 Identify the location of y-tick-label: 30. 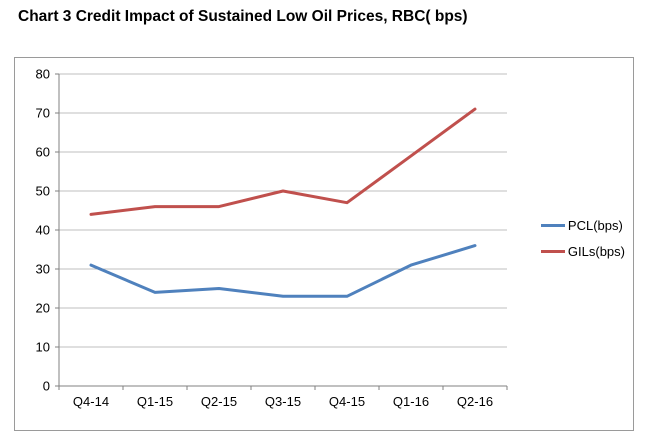
(43, 269).